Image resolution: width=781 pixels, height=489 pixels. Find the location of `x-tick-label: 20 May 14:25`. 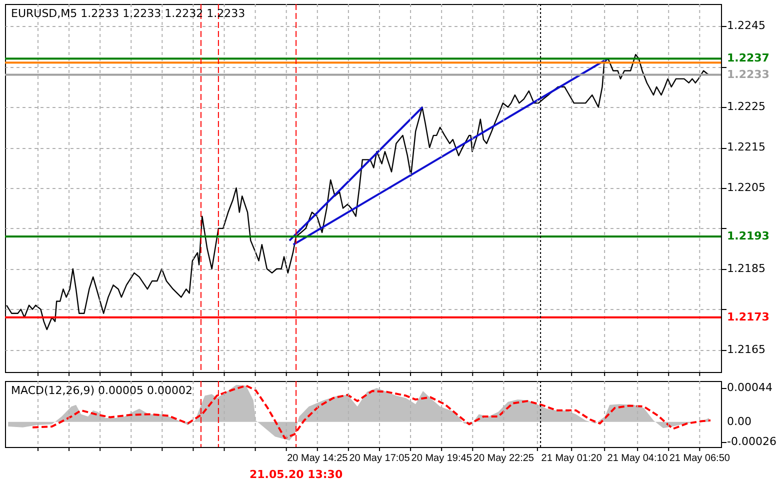

x-tick-label: 20 May 14:25 is located at coordinates (317, 458).